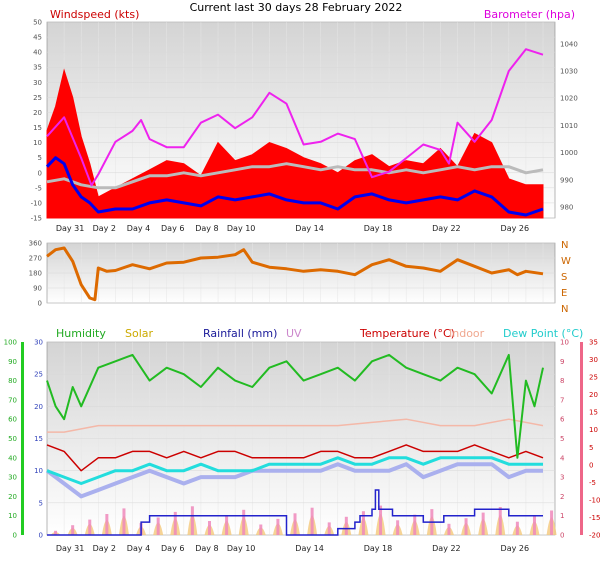  I want to click on uv-tick: 9, so click(562, 362).